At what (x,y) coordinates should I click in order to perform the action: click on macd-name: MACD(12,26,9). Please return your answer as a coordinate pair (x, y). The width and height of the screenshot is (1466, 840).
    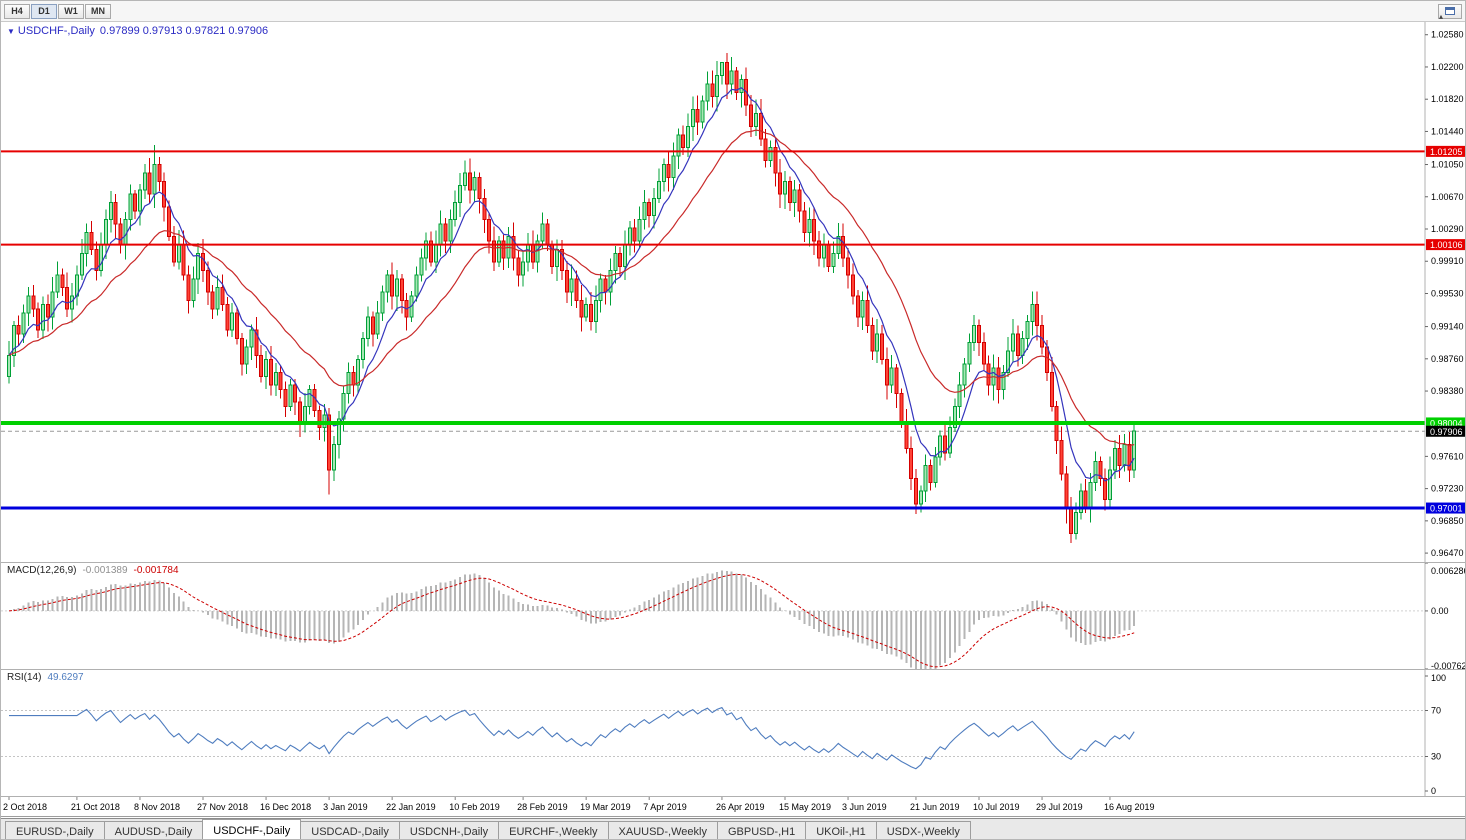
    Looking at the image, I should click on (42, 570).